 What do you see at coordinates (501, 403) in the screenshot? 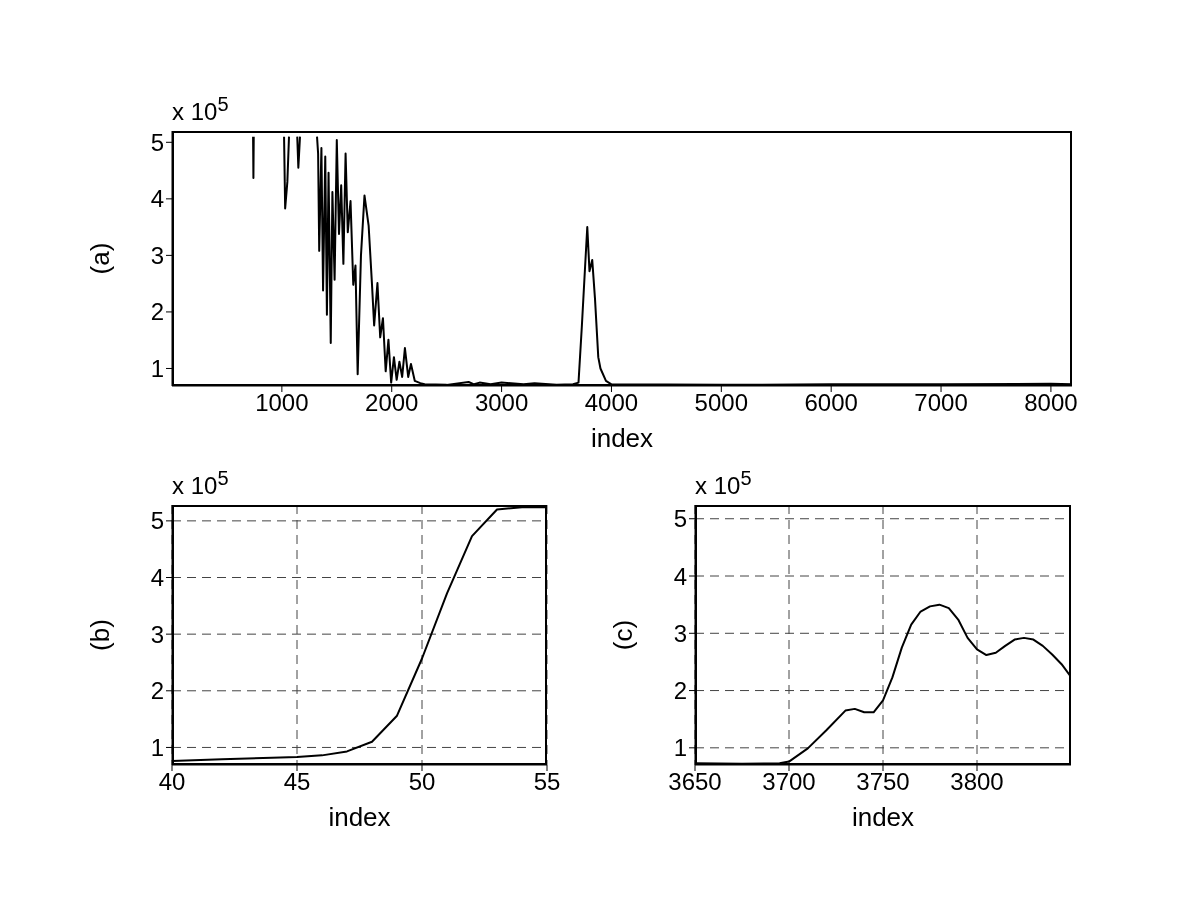
I see `x-tick-label: 3000` at bounding box center [501, 403].